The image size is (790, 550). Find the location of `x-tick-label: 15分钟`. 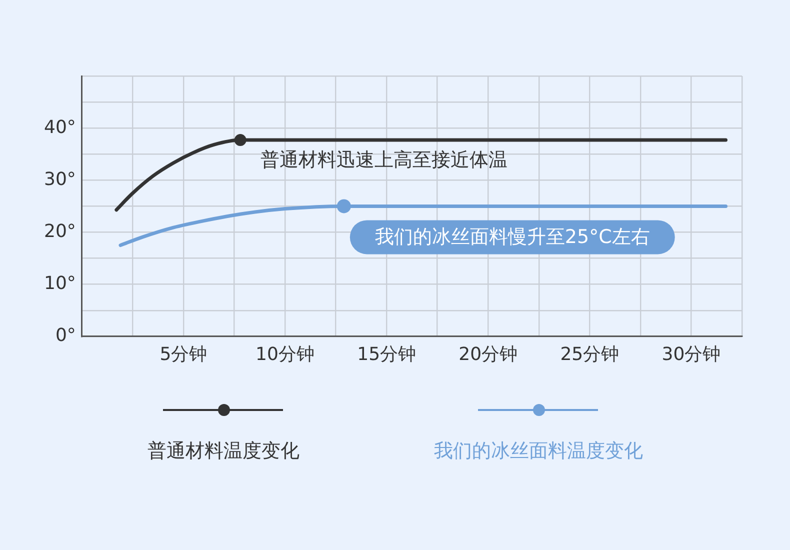

x-tick-label: 15分钟 is located at coordinates (386, 354).